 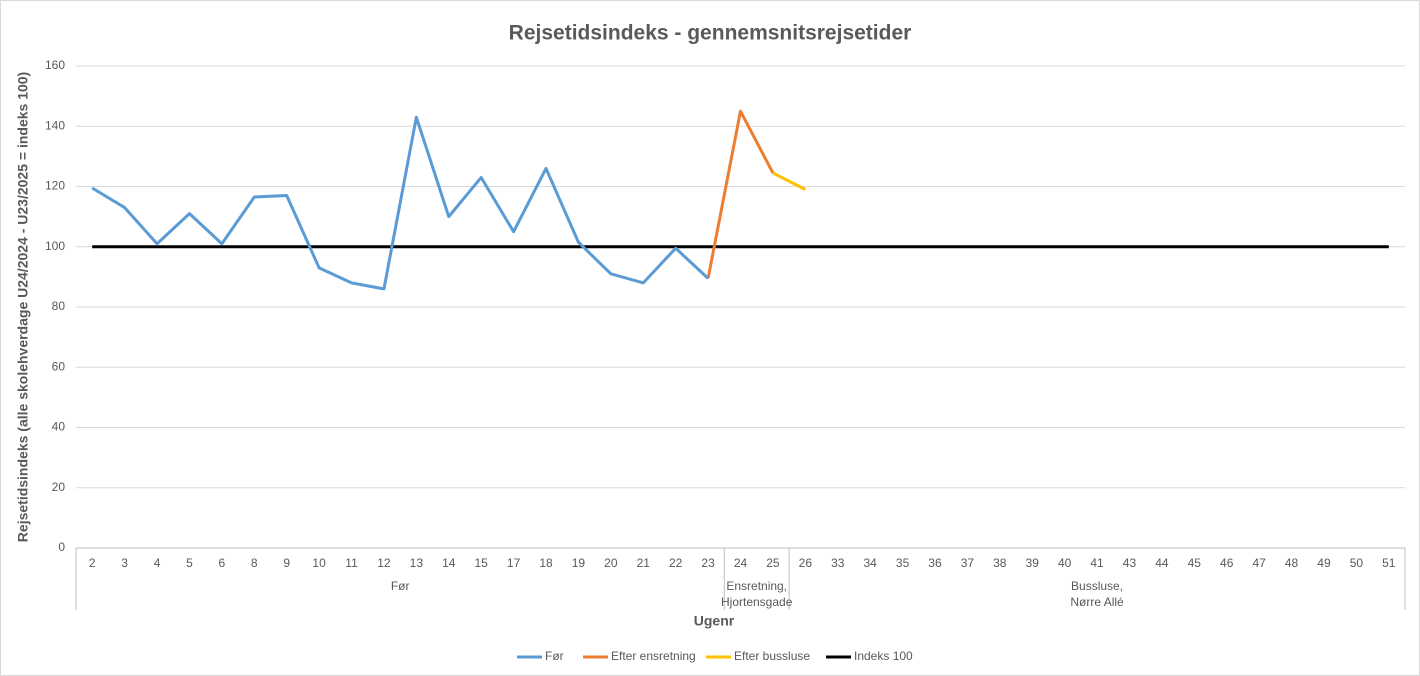 What do you see at coordinates (1259, 563) in the screenshot?
I see `x-tick-label: 47` at bounding box center [1259, 563].